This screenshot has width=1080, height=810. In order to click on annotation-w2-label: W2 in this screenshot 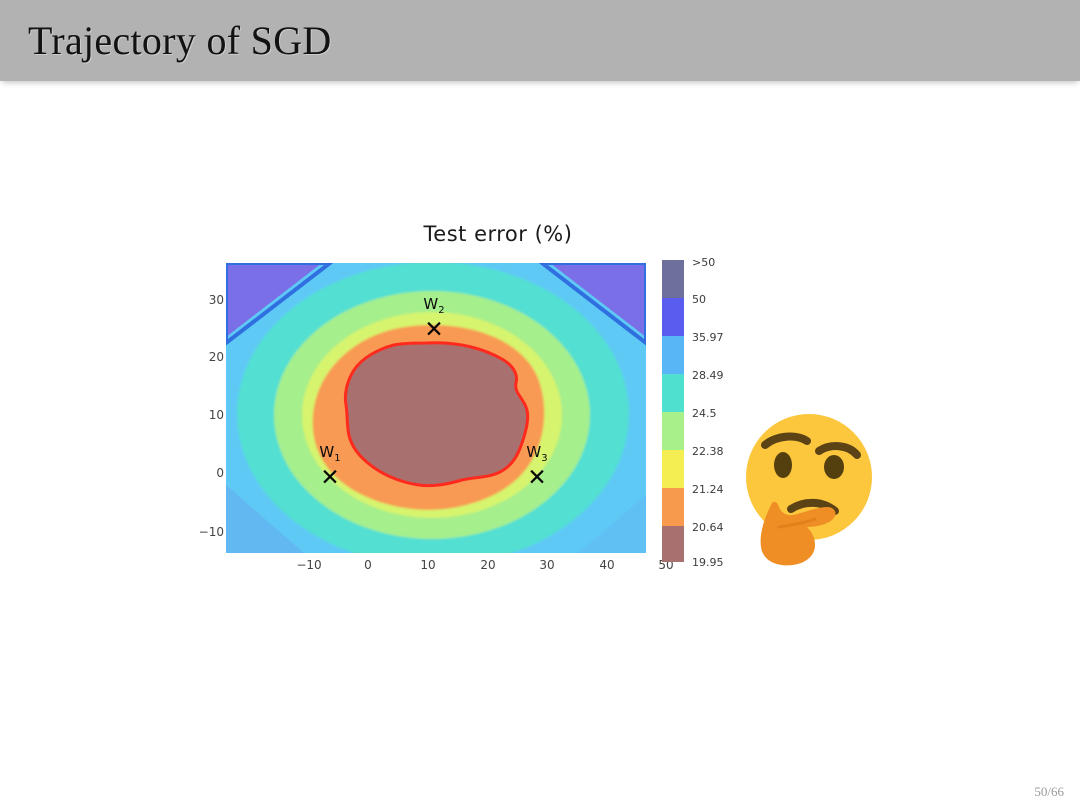, I will do `click(434, 306)`.